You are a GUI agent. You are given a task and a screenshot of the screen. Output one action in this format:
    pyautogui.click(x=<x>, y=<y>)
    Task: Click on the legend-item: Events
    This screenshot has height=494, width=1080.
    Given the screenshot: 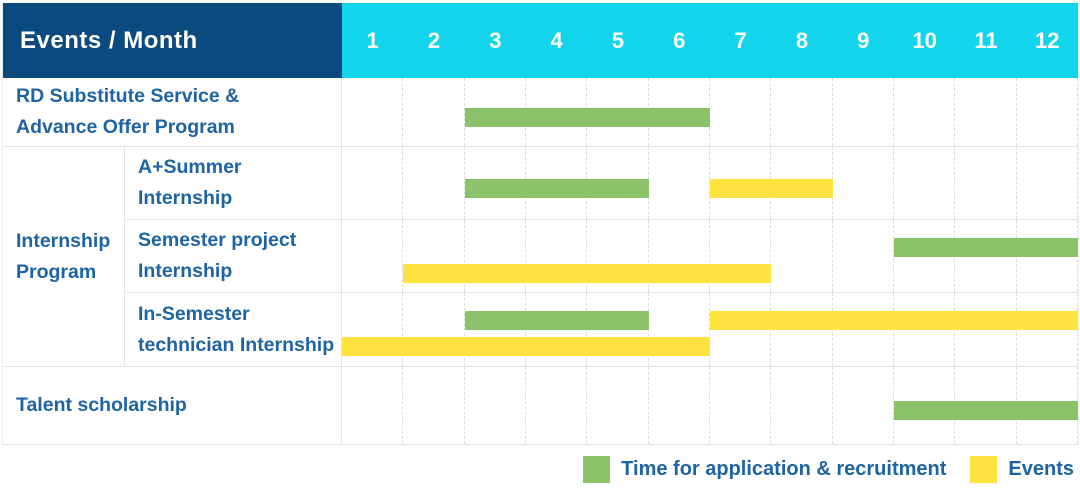 What is the action you would take?
    pyautogui.click(x=1022, y=469)
    